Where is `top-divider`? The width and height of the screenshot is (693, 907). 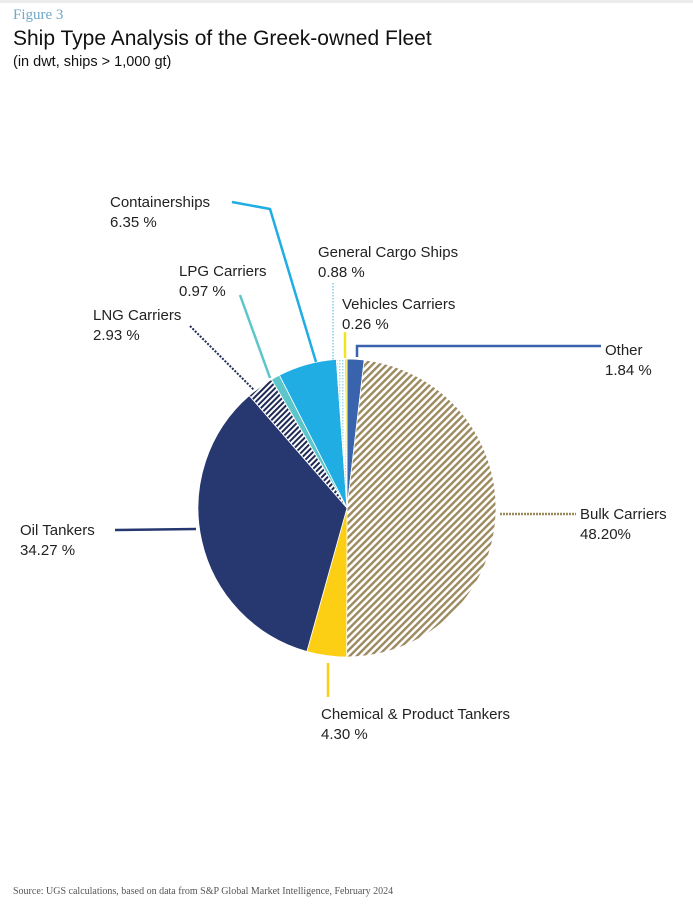 top-divider is located at coordinates (346, 1).